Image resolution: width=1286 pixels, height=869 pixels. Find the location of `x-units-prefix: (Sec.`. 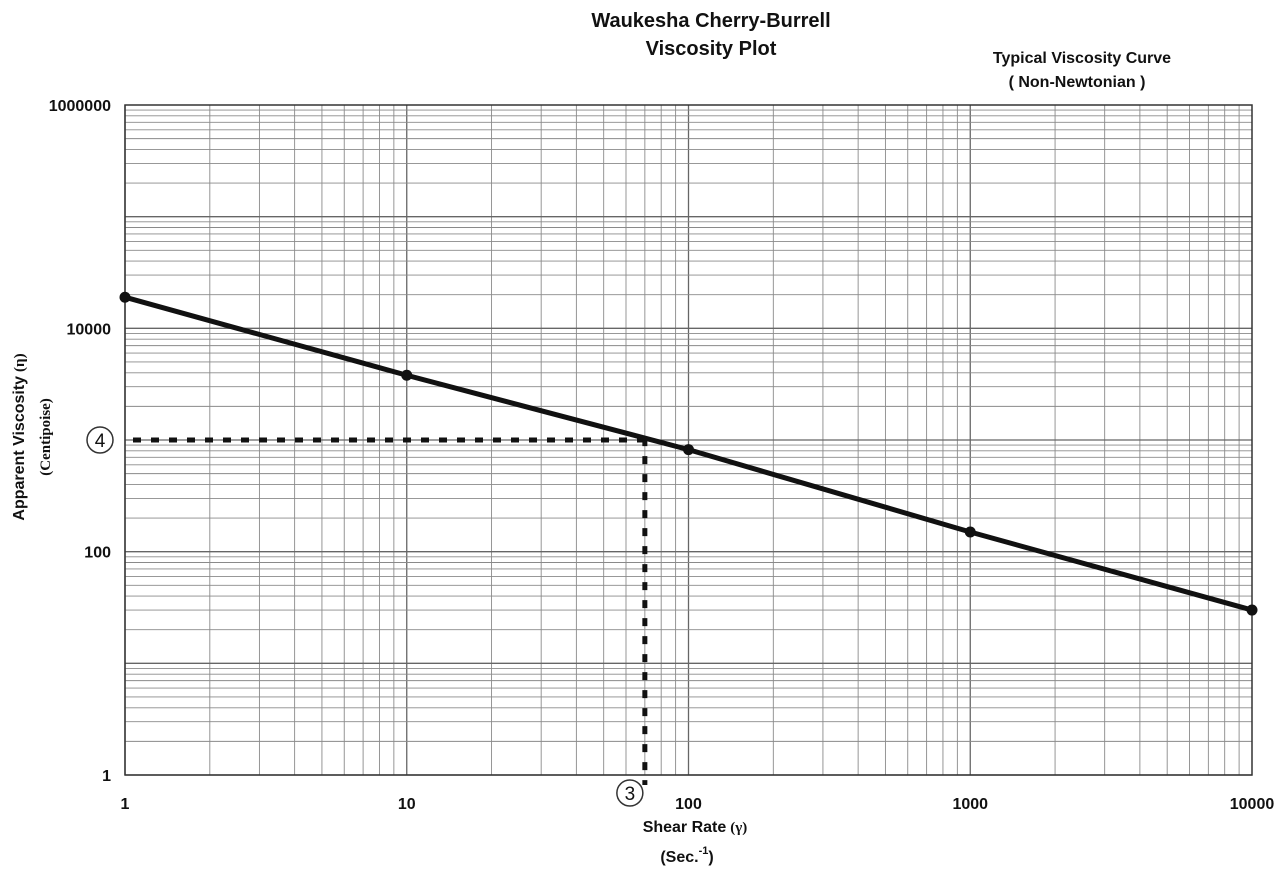

x-units-prefix: (Sec. is located at coordinates (679, 857).